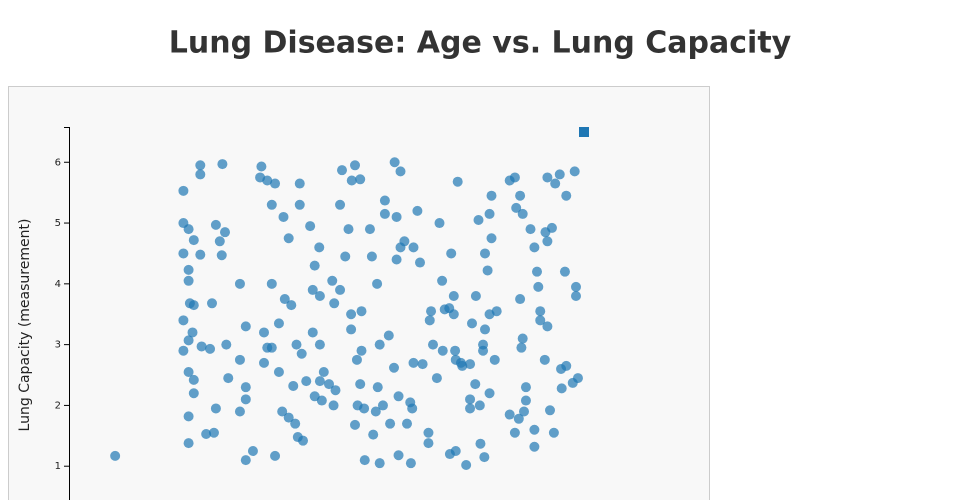  What do you see at coordinates (25, 325) in the screenshot?
I see `y-axis-label: Lung Capacity (measurement)` at bounding box center [25, 325].